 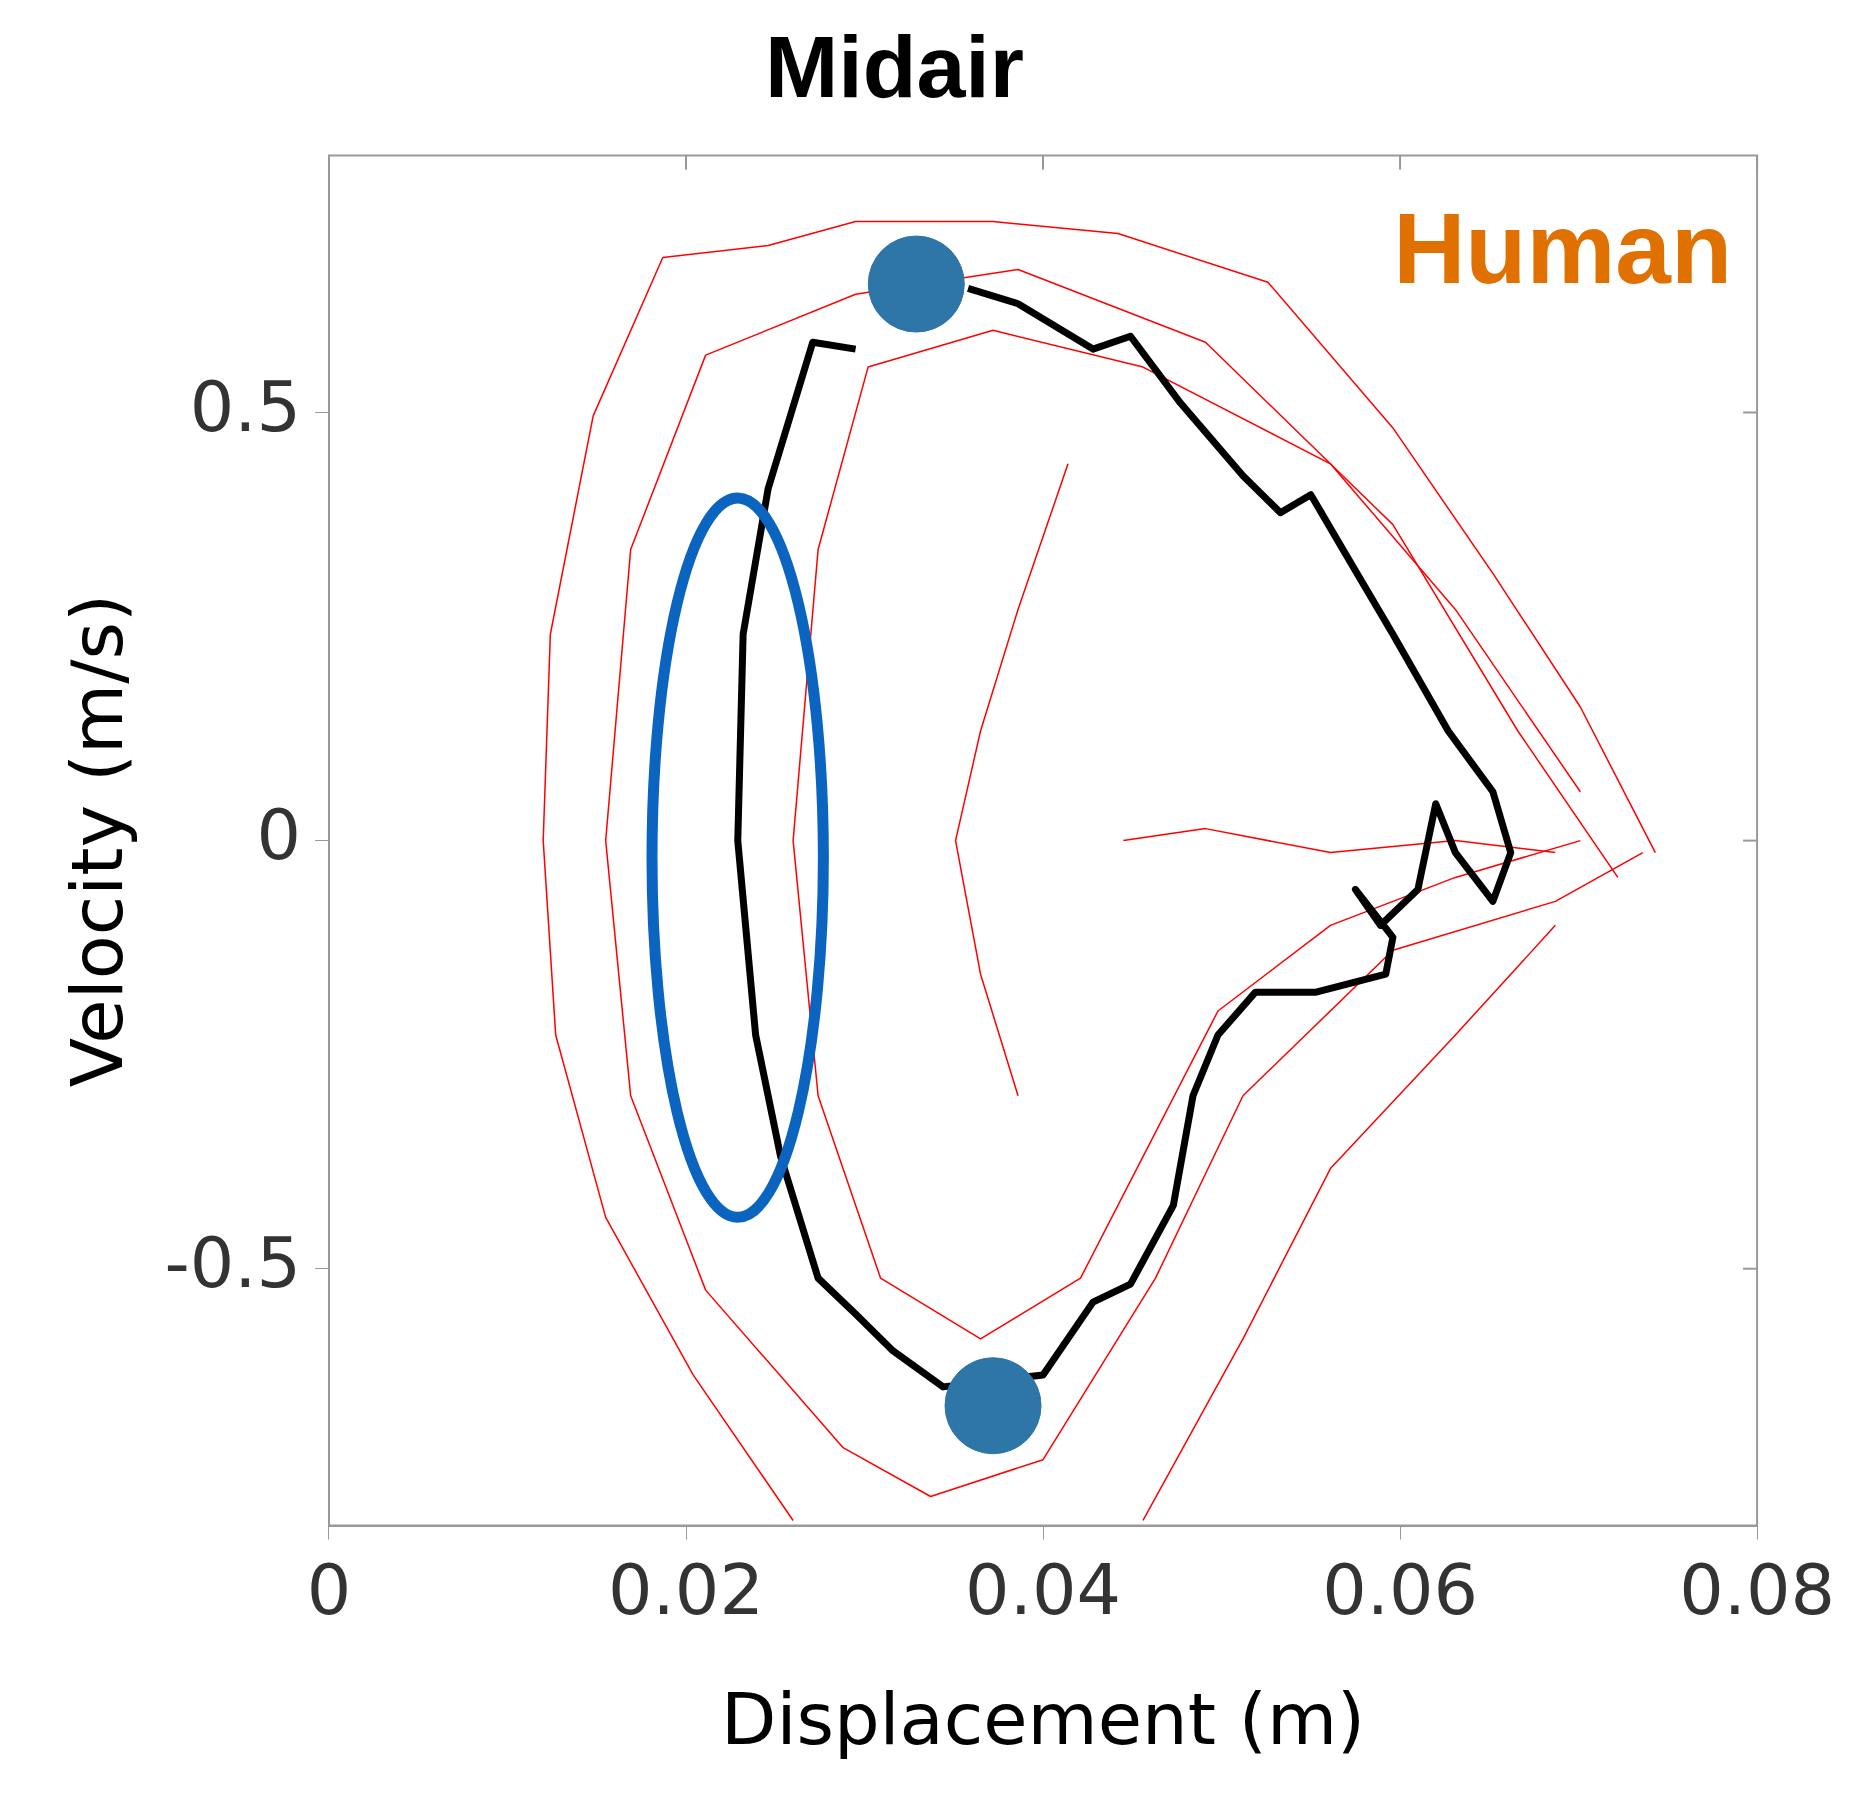 I want to click on y-tick-label: 0.5, so click(x=245, y=406).